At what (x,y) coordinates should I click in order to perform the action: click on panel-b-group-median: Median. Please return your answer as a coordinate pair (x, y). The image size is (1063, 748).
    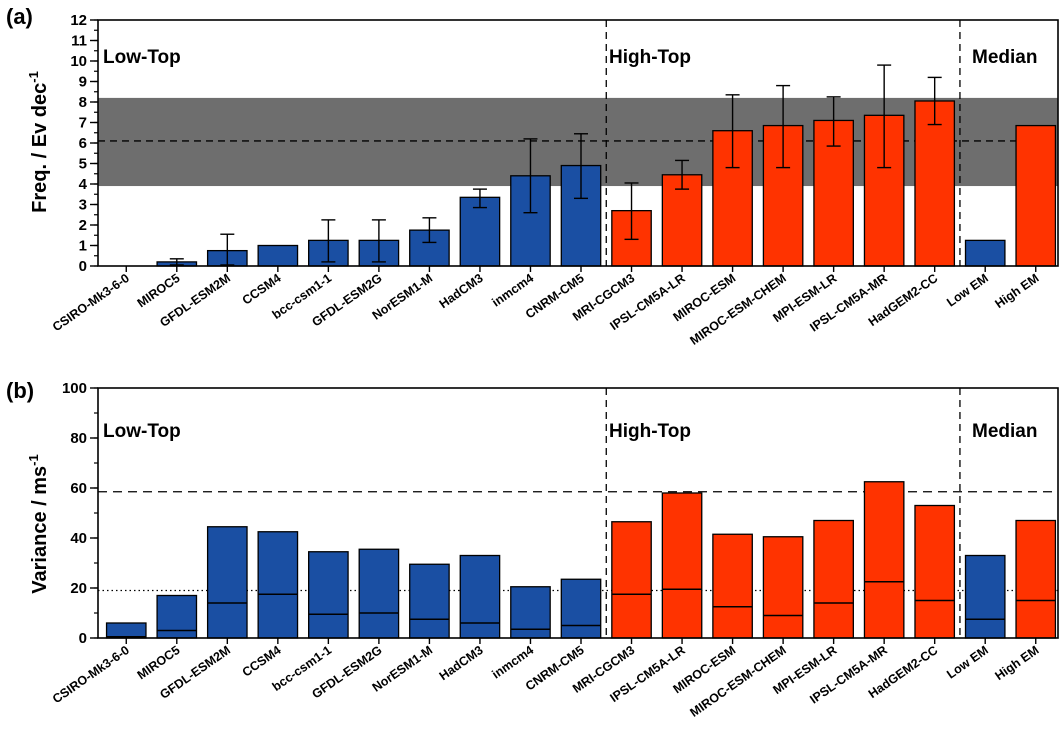
    Looking at the image, I should click on (1004, 431).